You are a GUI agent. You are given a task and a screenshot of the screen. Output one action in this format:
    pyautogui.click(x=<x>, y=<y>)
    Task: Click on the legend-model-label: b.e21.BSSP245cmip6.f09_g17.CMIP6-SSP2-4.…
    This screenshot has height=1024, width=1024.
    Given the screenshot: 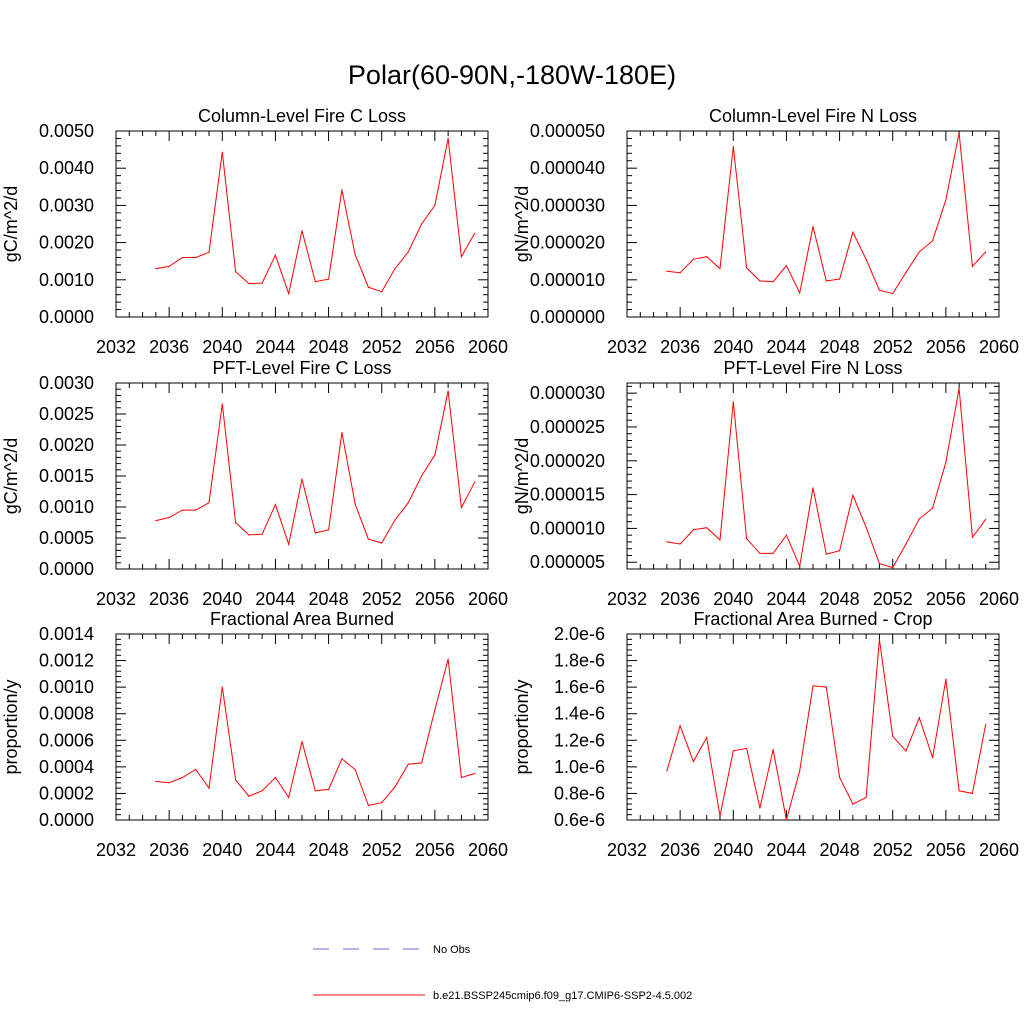 What is the action you would take?
    pyautogui.click(x=562, y=996)
    